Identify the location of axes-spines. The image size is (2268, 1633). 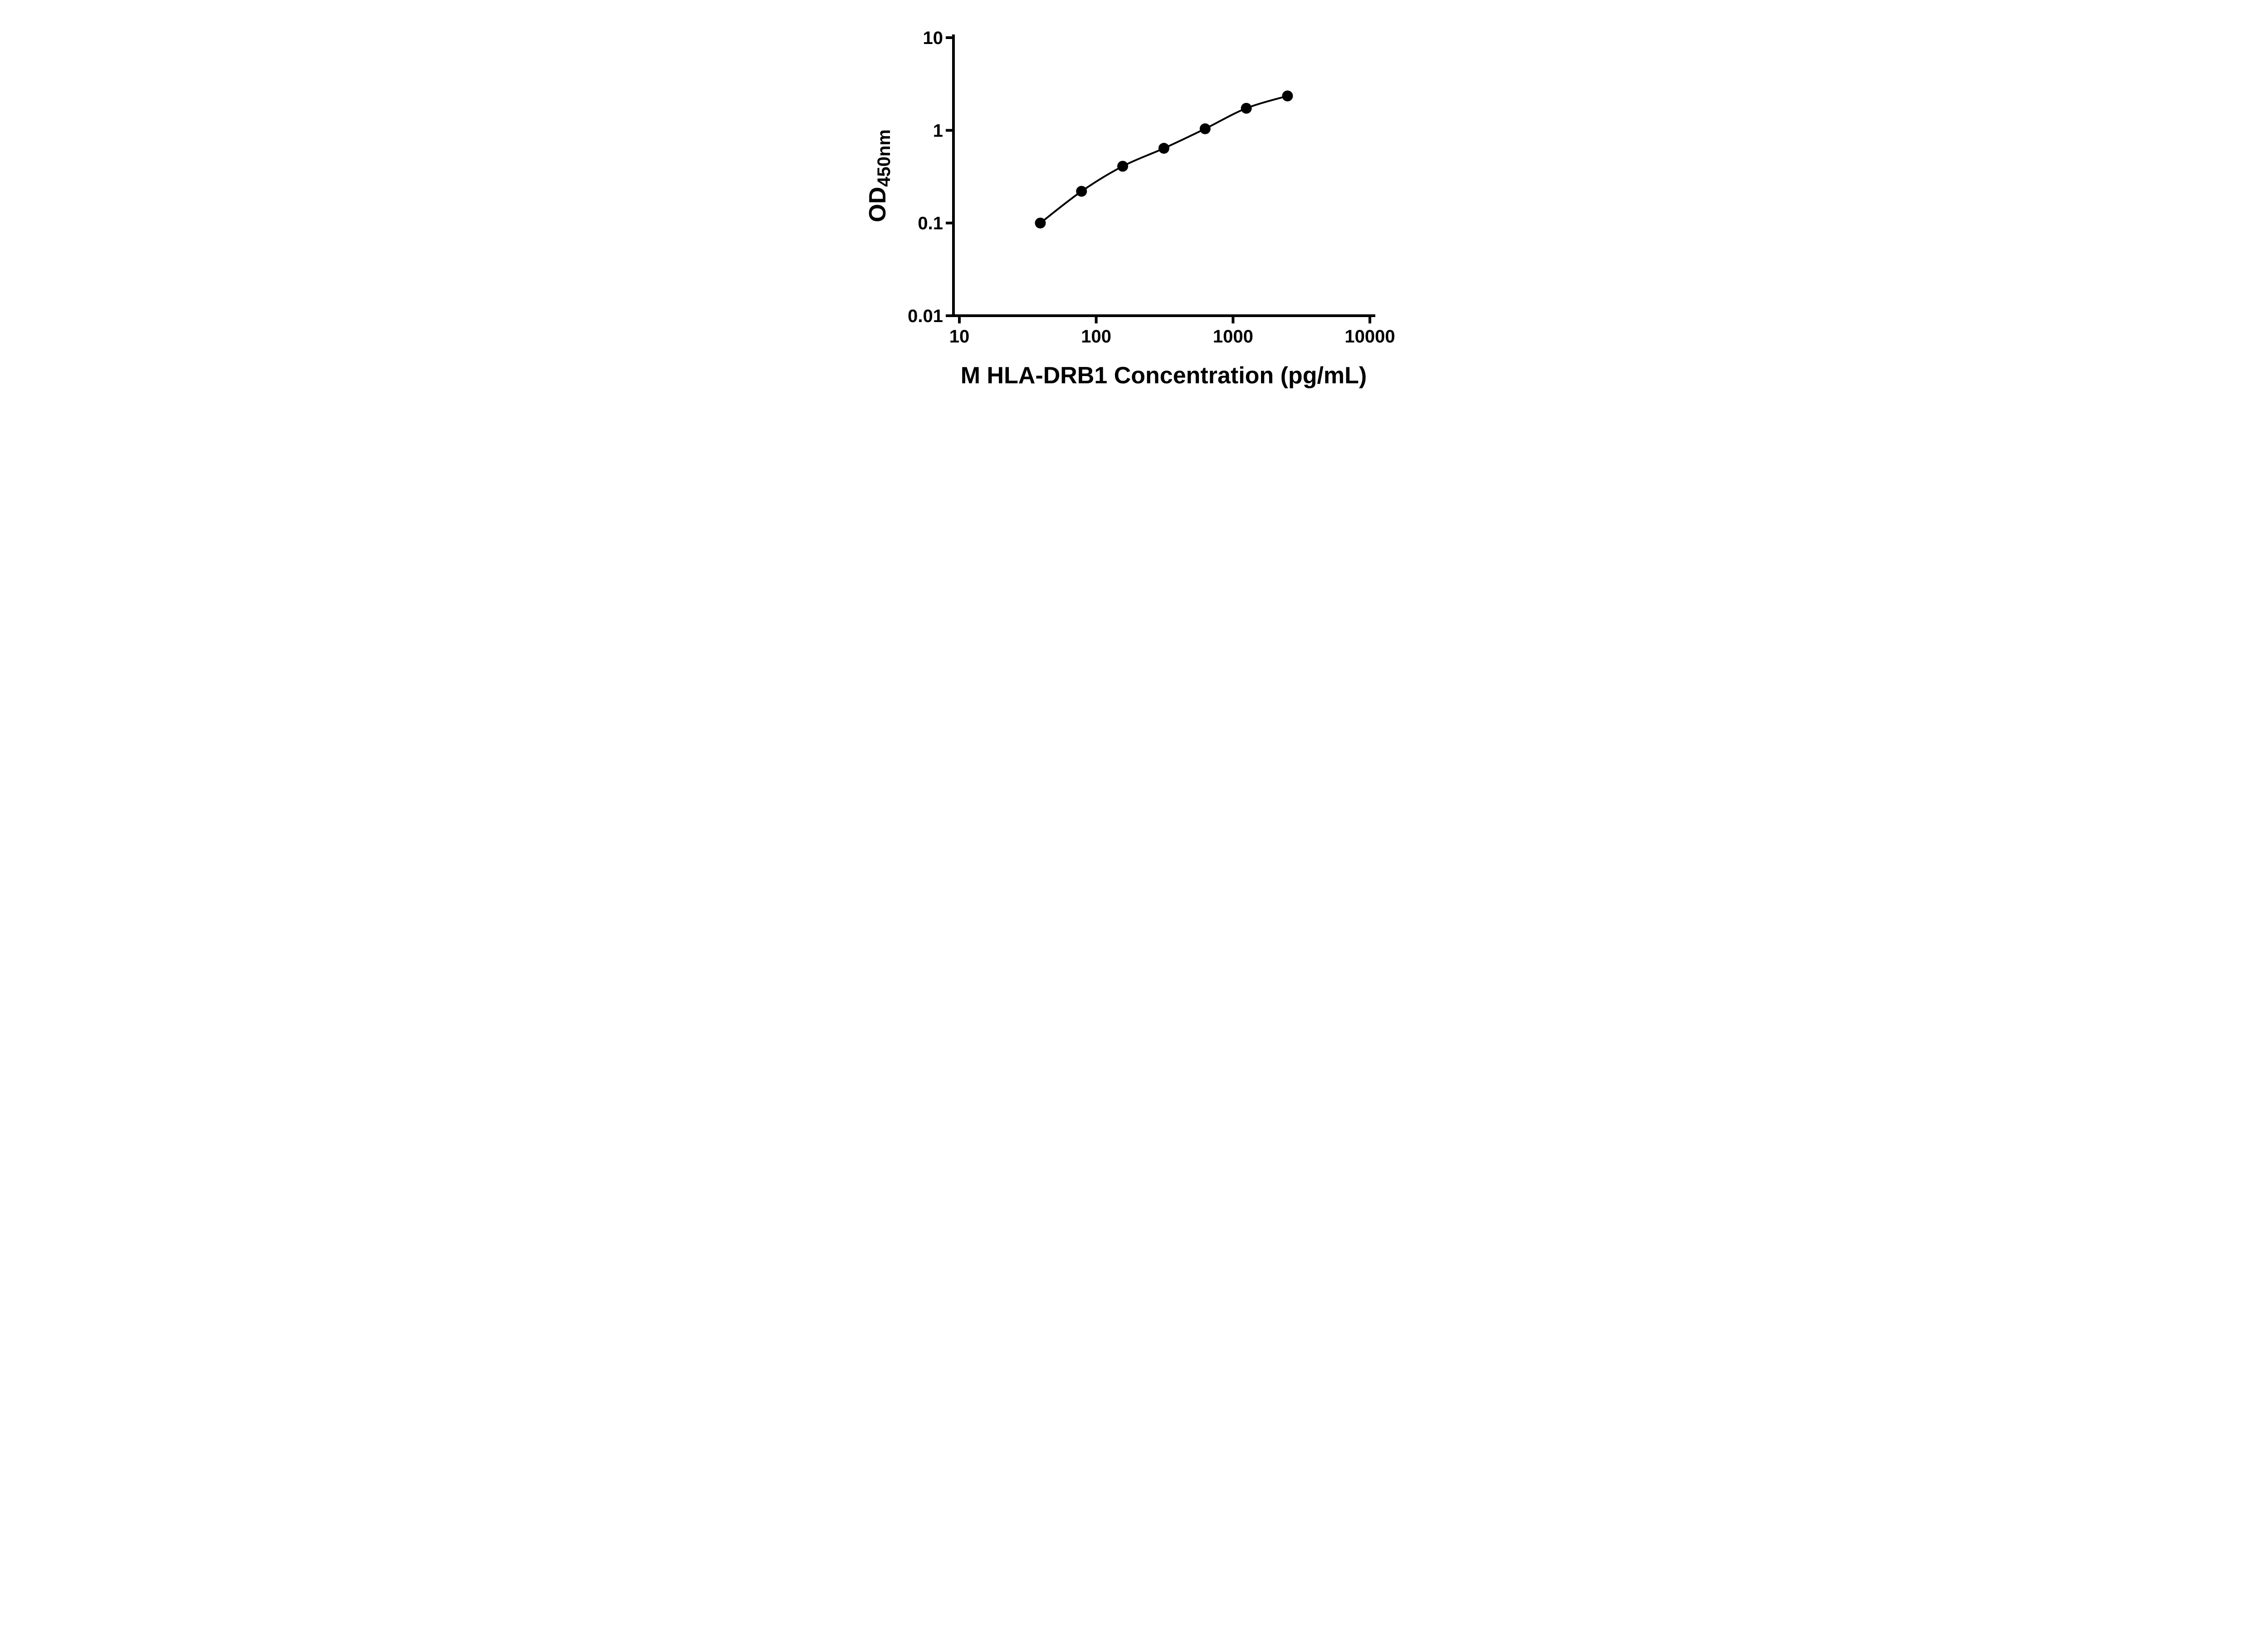
(1163, 175).